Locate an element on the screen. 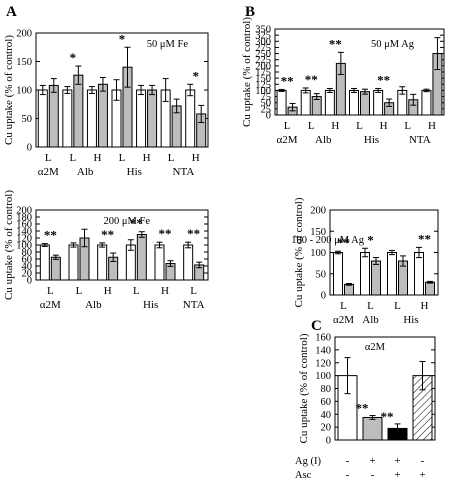 The image size is (464, 481). panel-annotation: 50 μM Fe is located at coordinates (168, 44).